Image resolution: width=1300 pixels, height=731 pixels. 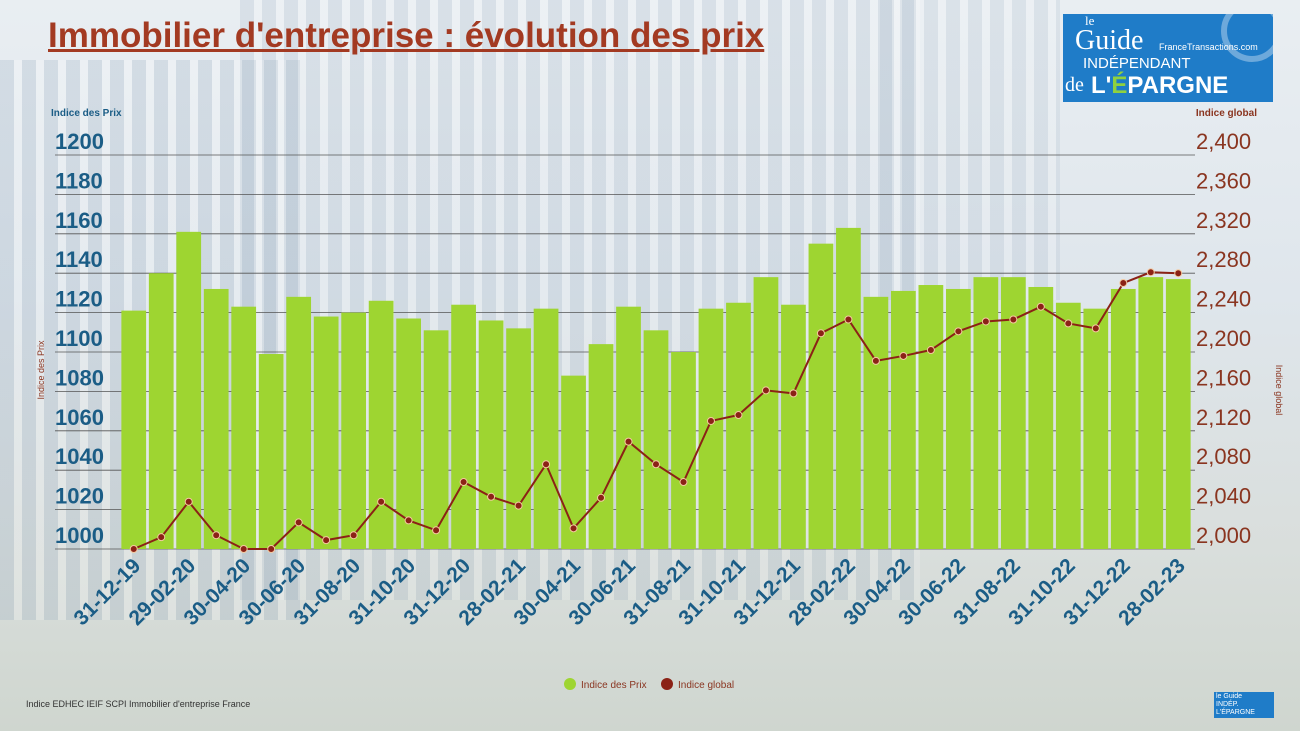 I want to click on y-right-tick-label: 2,040, so click(x=1223, y=496).